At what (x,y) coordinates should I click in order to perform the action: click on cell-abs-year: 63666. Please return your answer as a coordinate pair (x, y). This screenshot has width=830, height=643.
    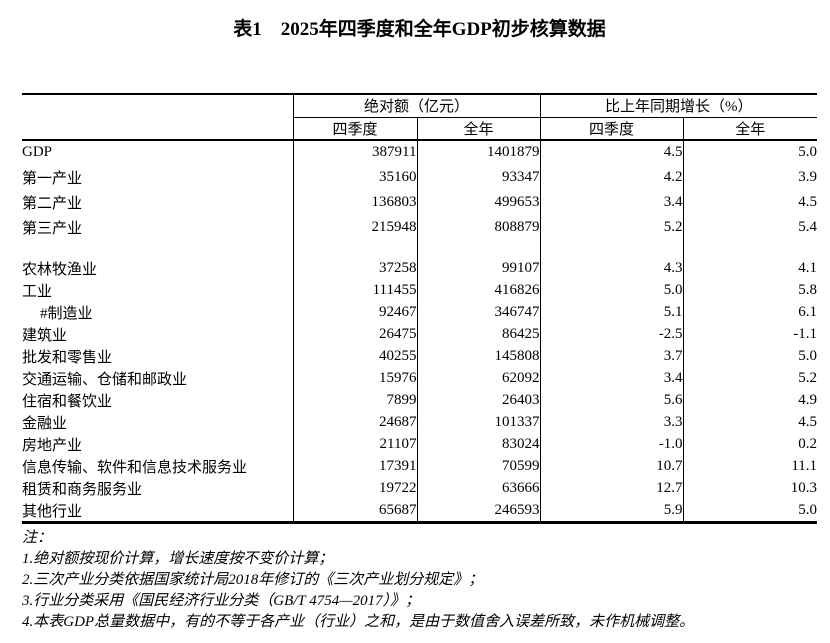
    Looking at the image, I should click on (479, 488).